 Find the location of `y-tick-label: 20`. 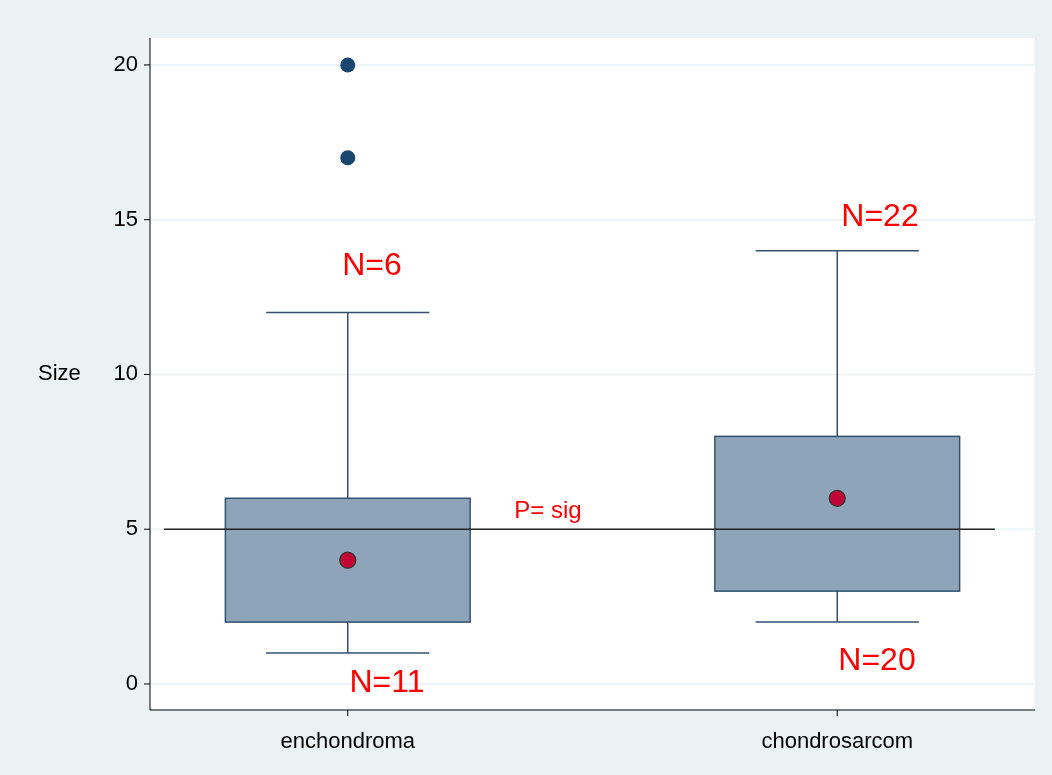

y-tick-label: 20 is located at coordinates (125, 63).